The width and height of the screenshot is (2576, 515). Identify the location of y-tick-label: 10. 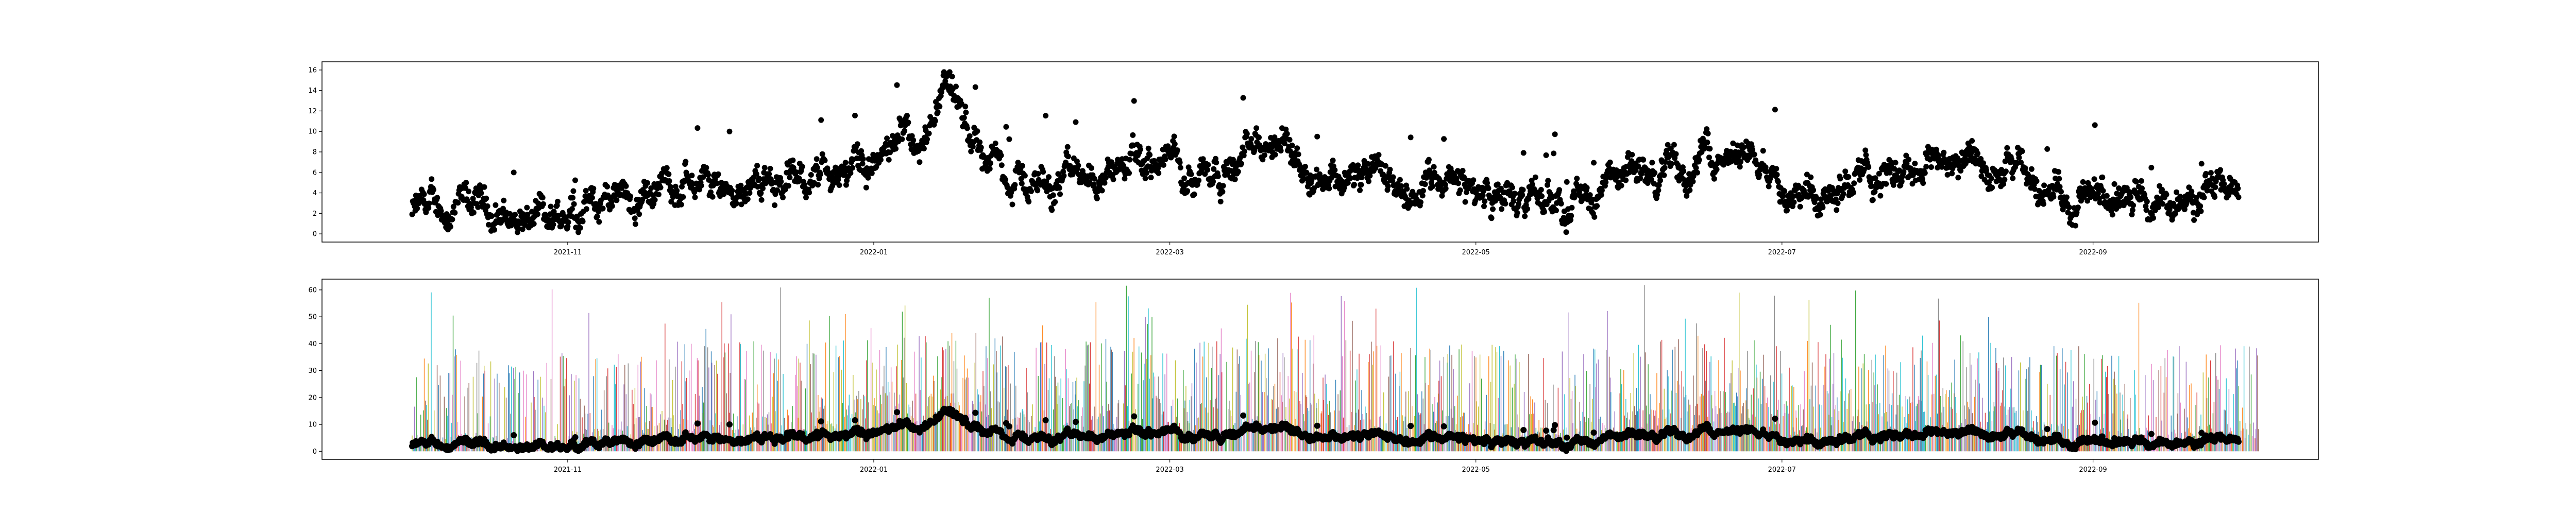
(312, 132).